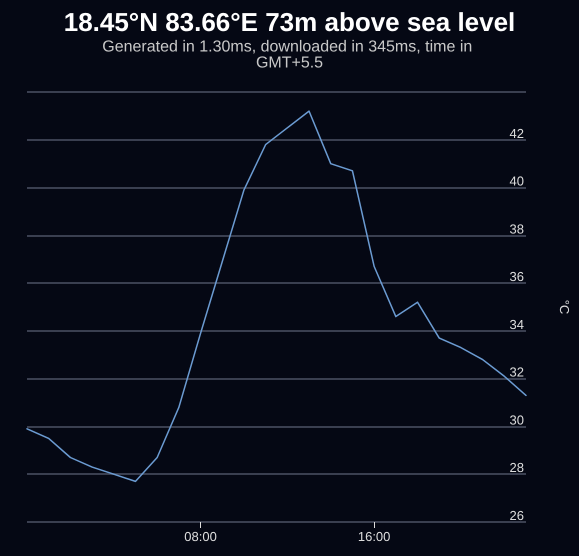 The height and width of the screenshot is (556, 579). I want to click on x-tick-label: 16:00, so click(374, 536).